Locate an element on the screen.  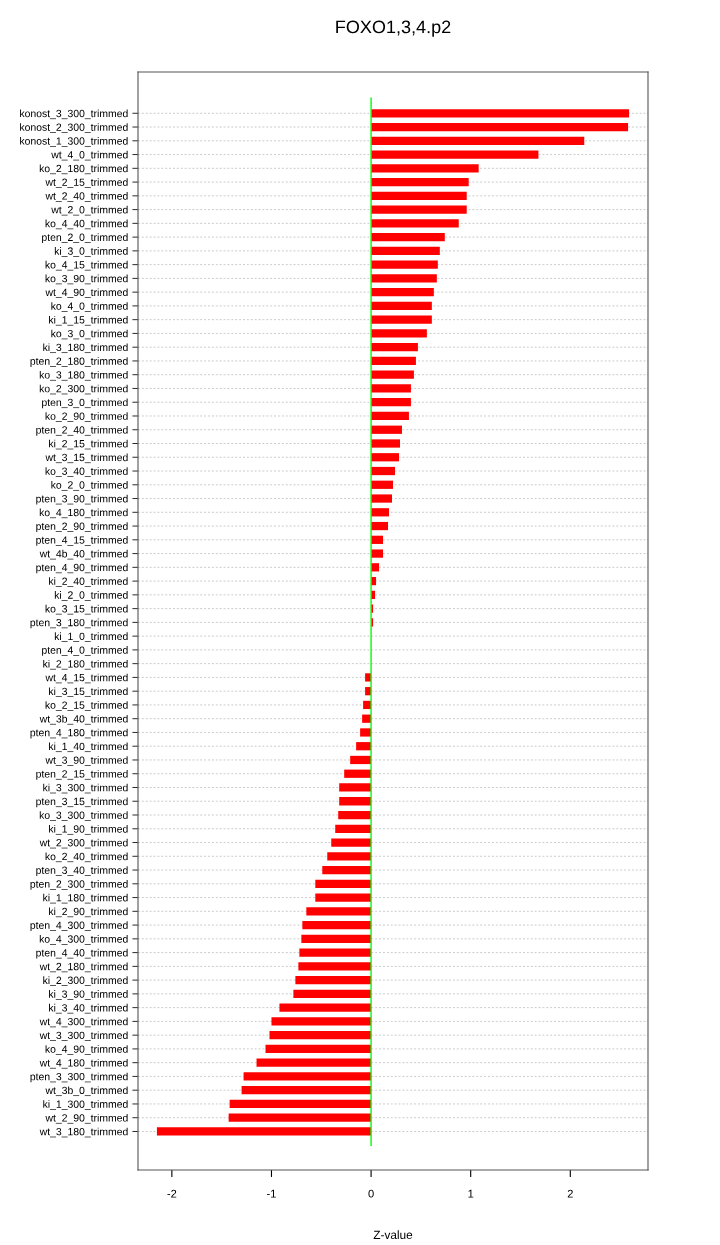
y-tick-label: konost_3_300_trimmed is located at coordinates (74, 114).